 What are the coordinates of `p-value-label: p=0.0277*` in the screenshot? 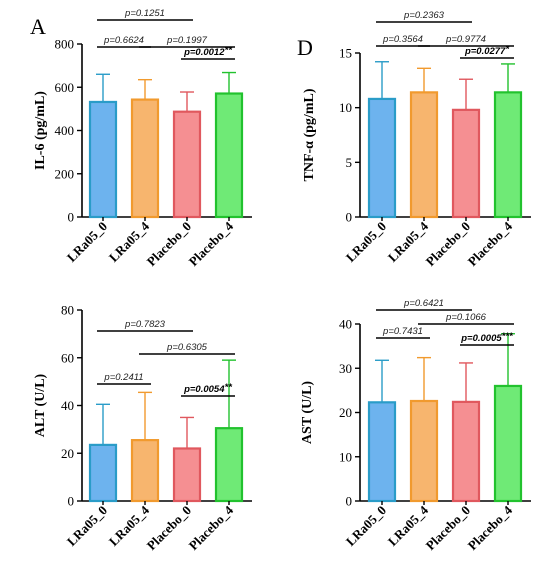 It's located at (487, 50).